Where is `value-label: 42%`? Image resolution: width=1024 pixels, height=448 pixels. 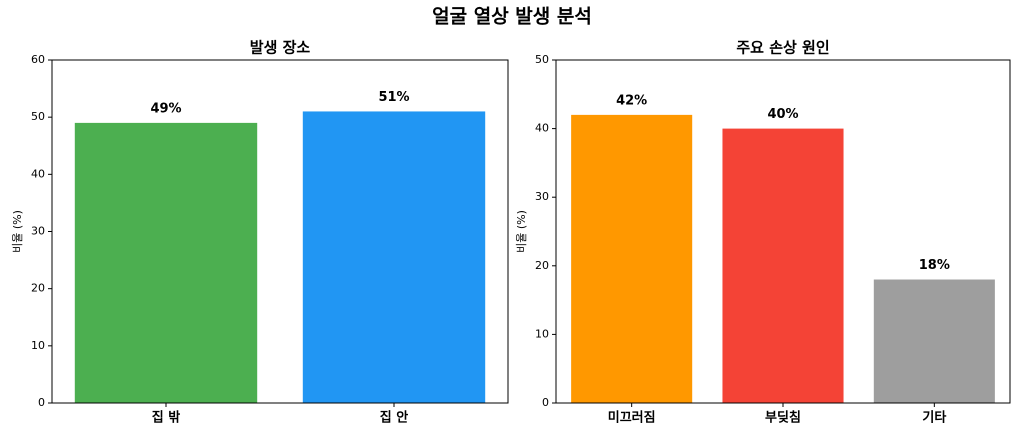
value-label: 42% is located at coordinates (631, 100).